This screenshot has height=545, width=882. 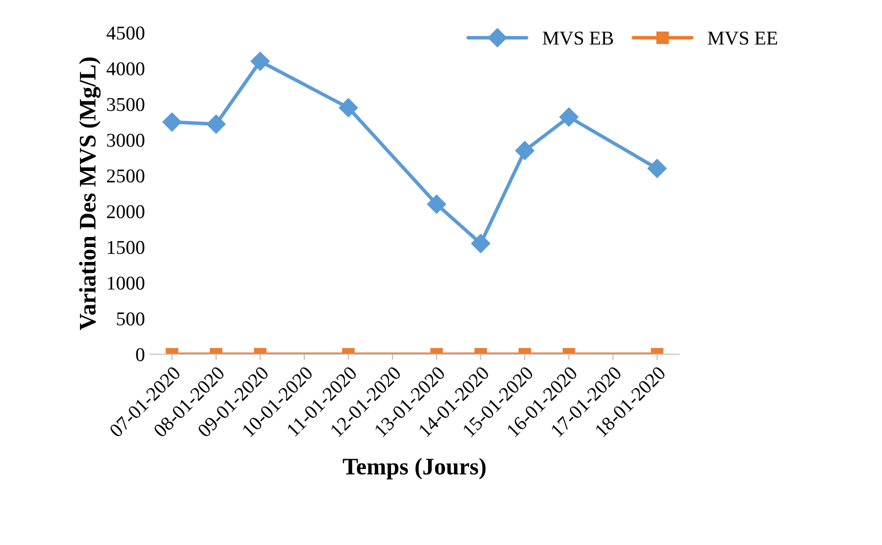 I want to click on y-tick-label: 2500, so click(x=125, y=176).